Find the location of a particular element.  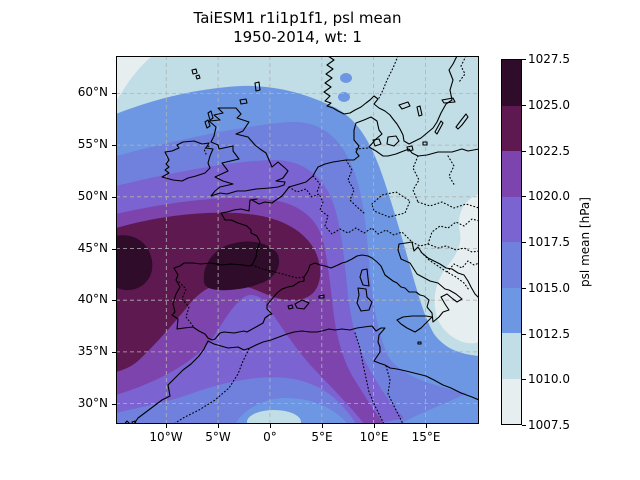

border-poland-slovakia is located at coordinates (448, 182).